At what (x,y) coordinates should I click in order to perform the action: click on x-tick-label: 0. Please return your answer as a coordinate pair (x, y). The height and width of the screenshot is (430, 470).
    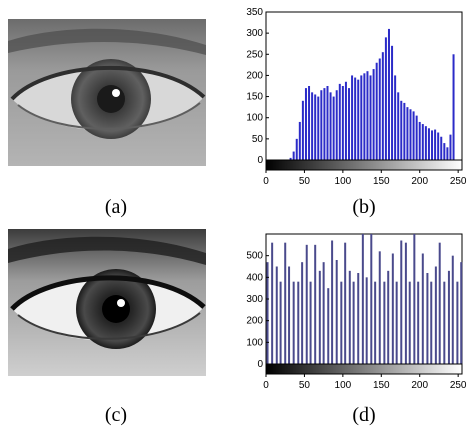
    Looking at the image, I should click on (266, 181).